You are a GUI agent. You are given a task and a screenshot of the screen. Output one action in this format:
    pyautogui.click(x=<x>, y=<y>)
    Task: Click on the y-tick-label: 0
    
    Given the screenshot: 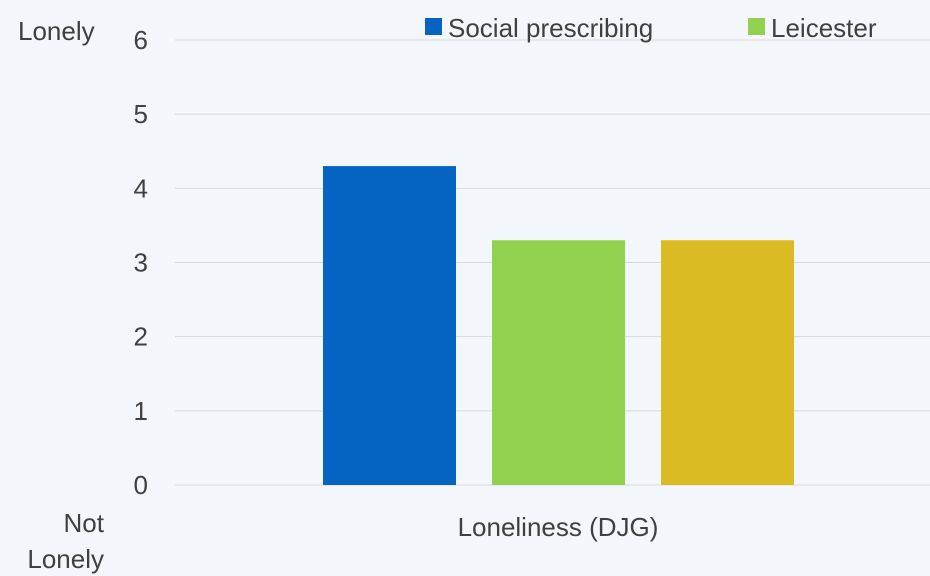 What is the action you would take?
    pyautogui.click(x=141, y=485)
    